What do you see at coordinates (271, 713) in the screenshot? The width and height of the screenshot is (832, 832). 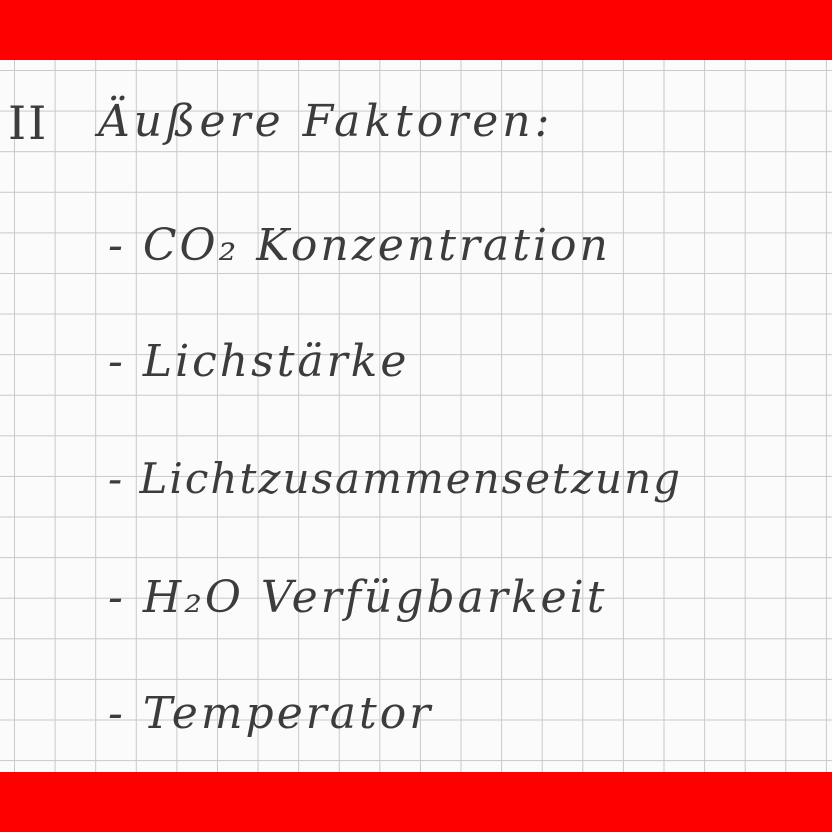 I see `list-item-temperatur: - Temperator` at bounding box center [271, 713].